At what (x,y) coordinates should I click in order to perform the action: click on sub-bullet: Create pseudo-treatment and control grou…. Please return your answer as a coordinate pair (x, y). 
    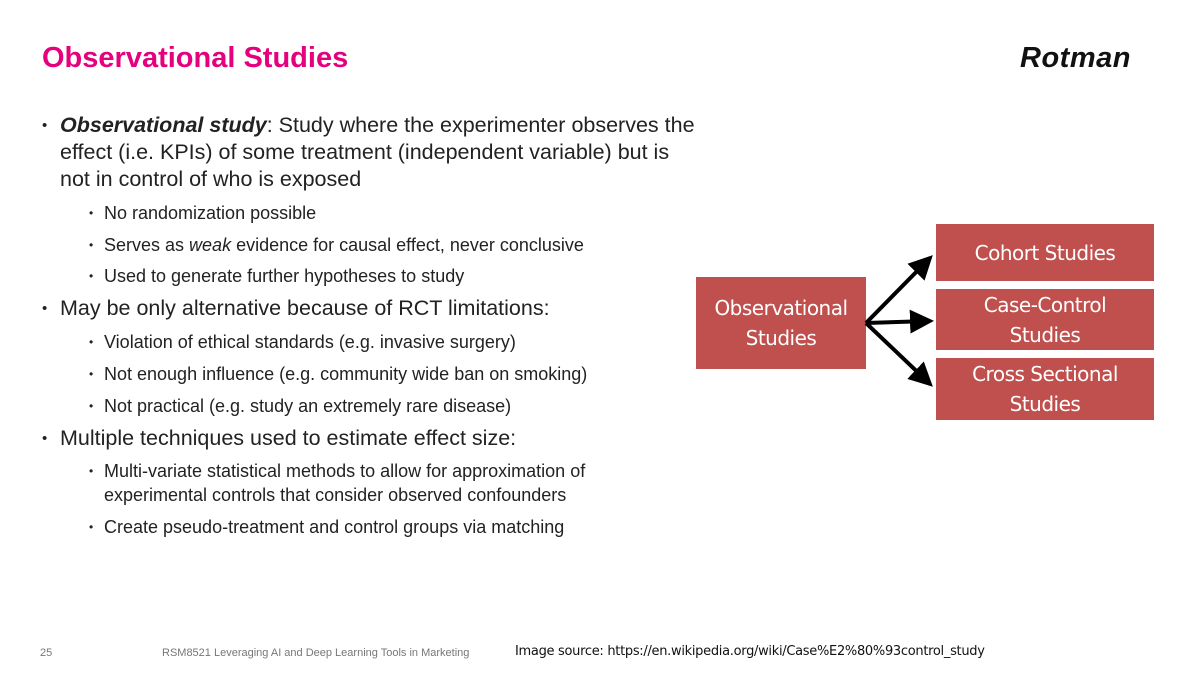
    Looking at the image, I should click on (376, 527).